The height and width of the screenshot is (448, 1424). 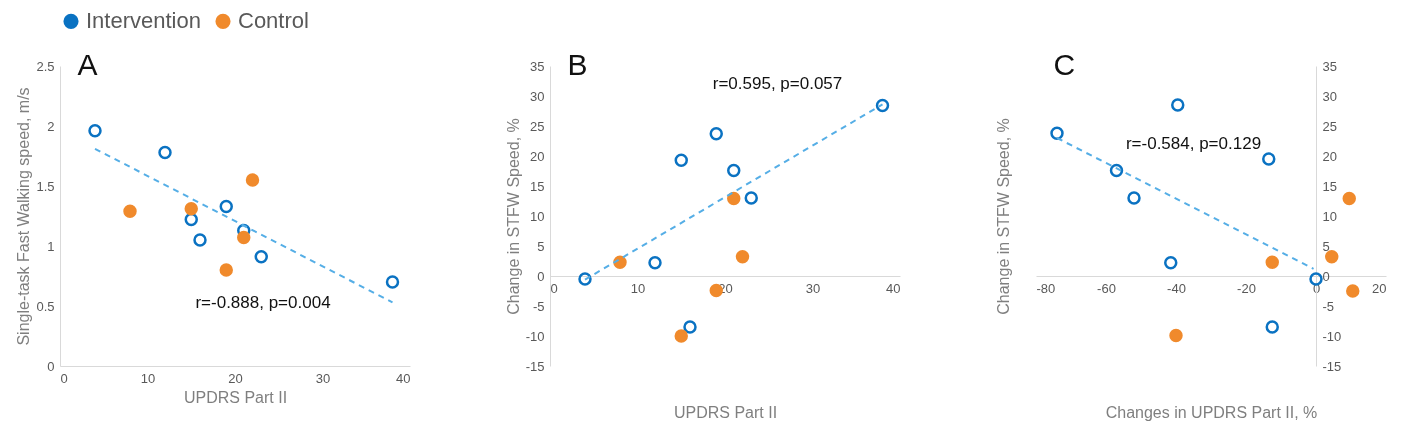 I want to click on x-tick-label: -60, so click(x=1106, y=288).